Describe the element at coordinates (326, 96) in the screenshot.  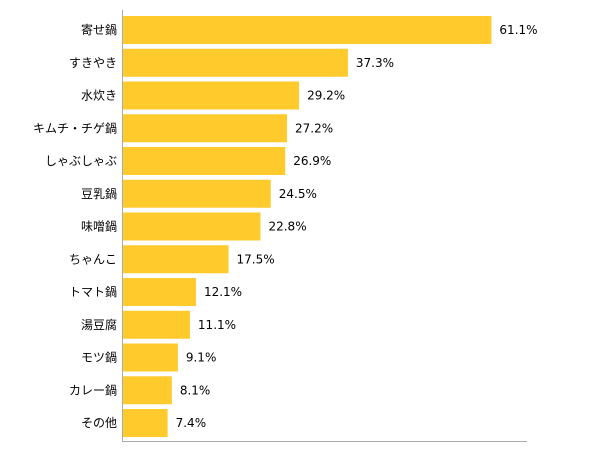
I see `value-label: 29.2%` at that location.